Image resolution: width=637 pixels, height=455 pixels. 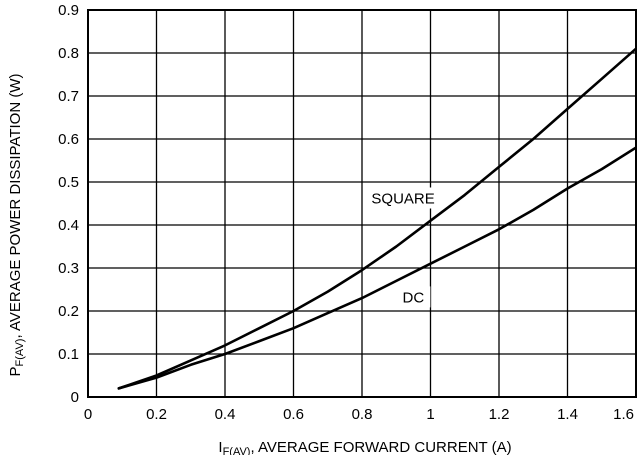 What do you see at coordinates (362, 414) in the screenshot?
I see `x-tick-label: 0.8` at bounding box center [362, 414].